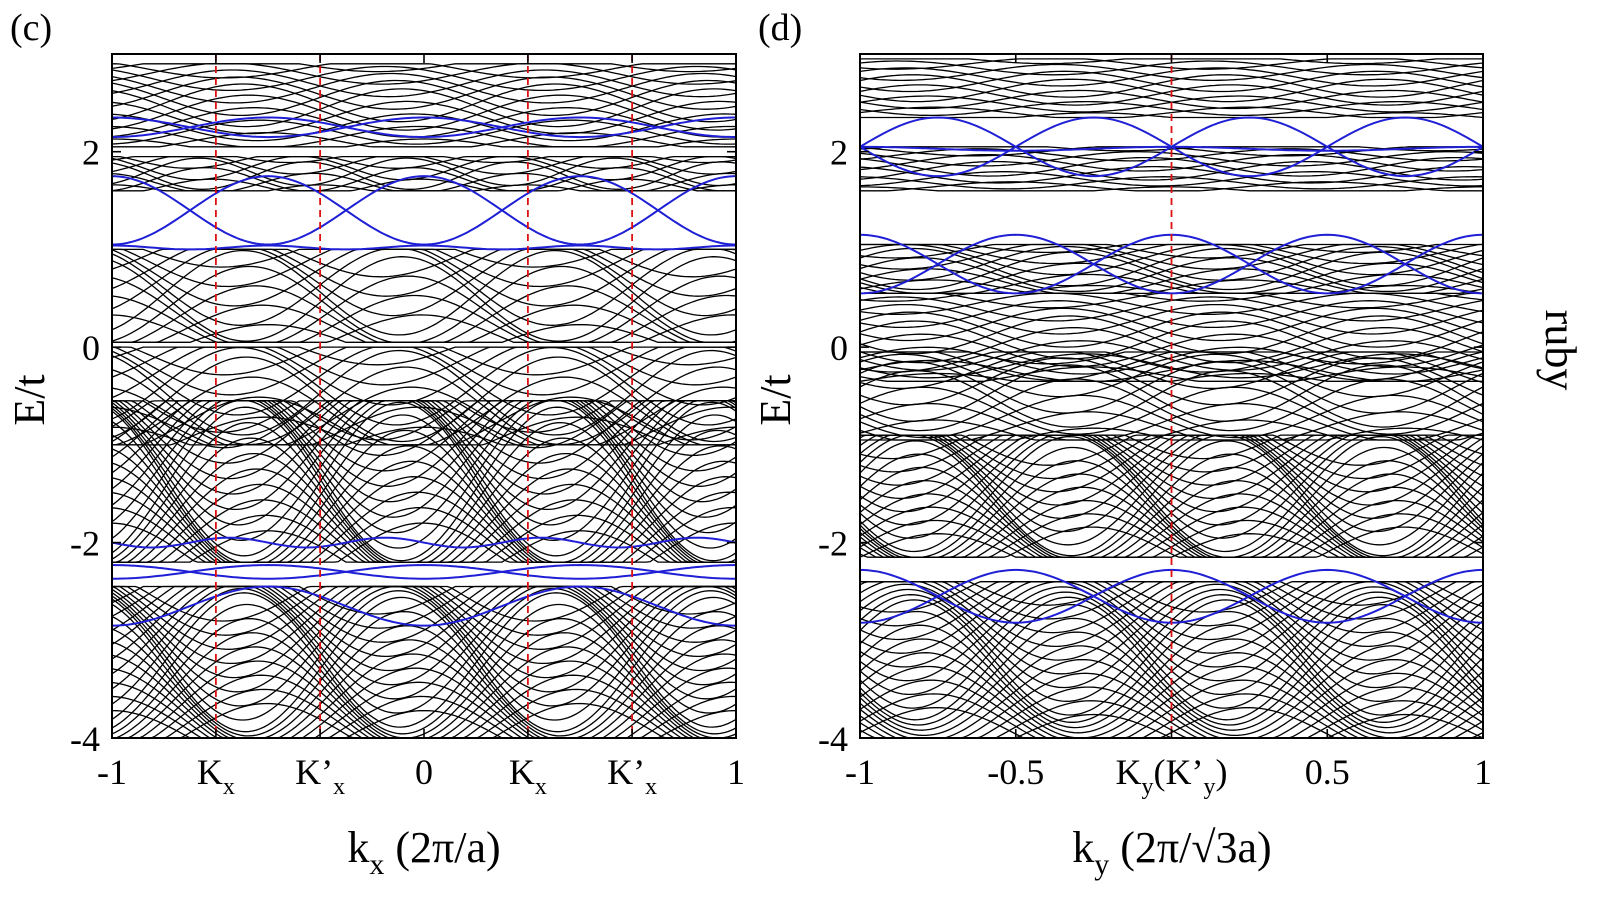 The width and height of the screenshot is (1602, 922). I want to click on x-tick-label: 0, so click(424, 772).